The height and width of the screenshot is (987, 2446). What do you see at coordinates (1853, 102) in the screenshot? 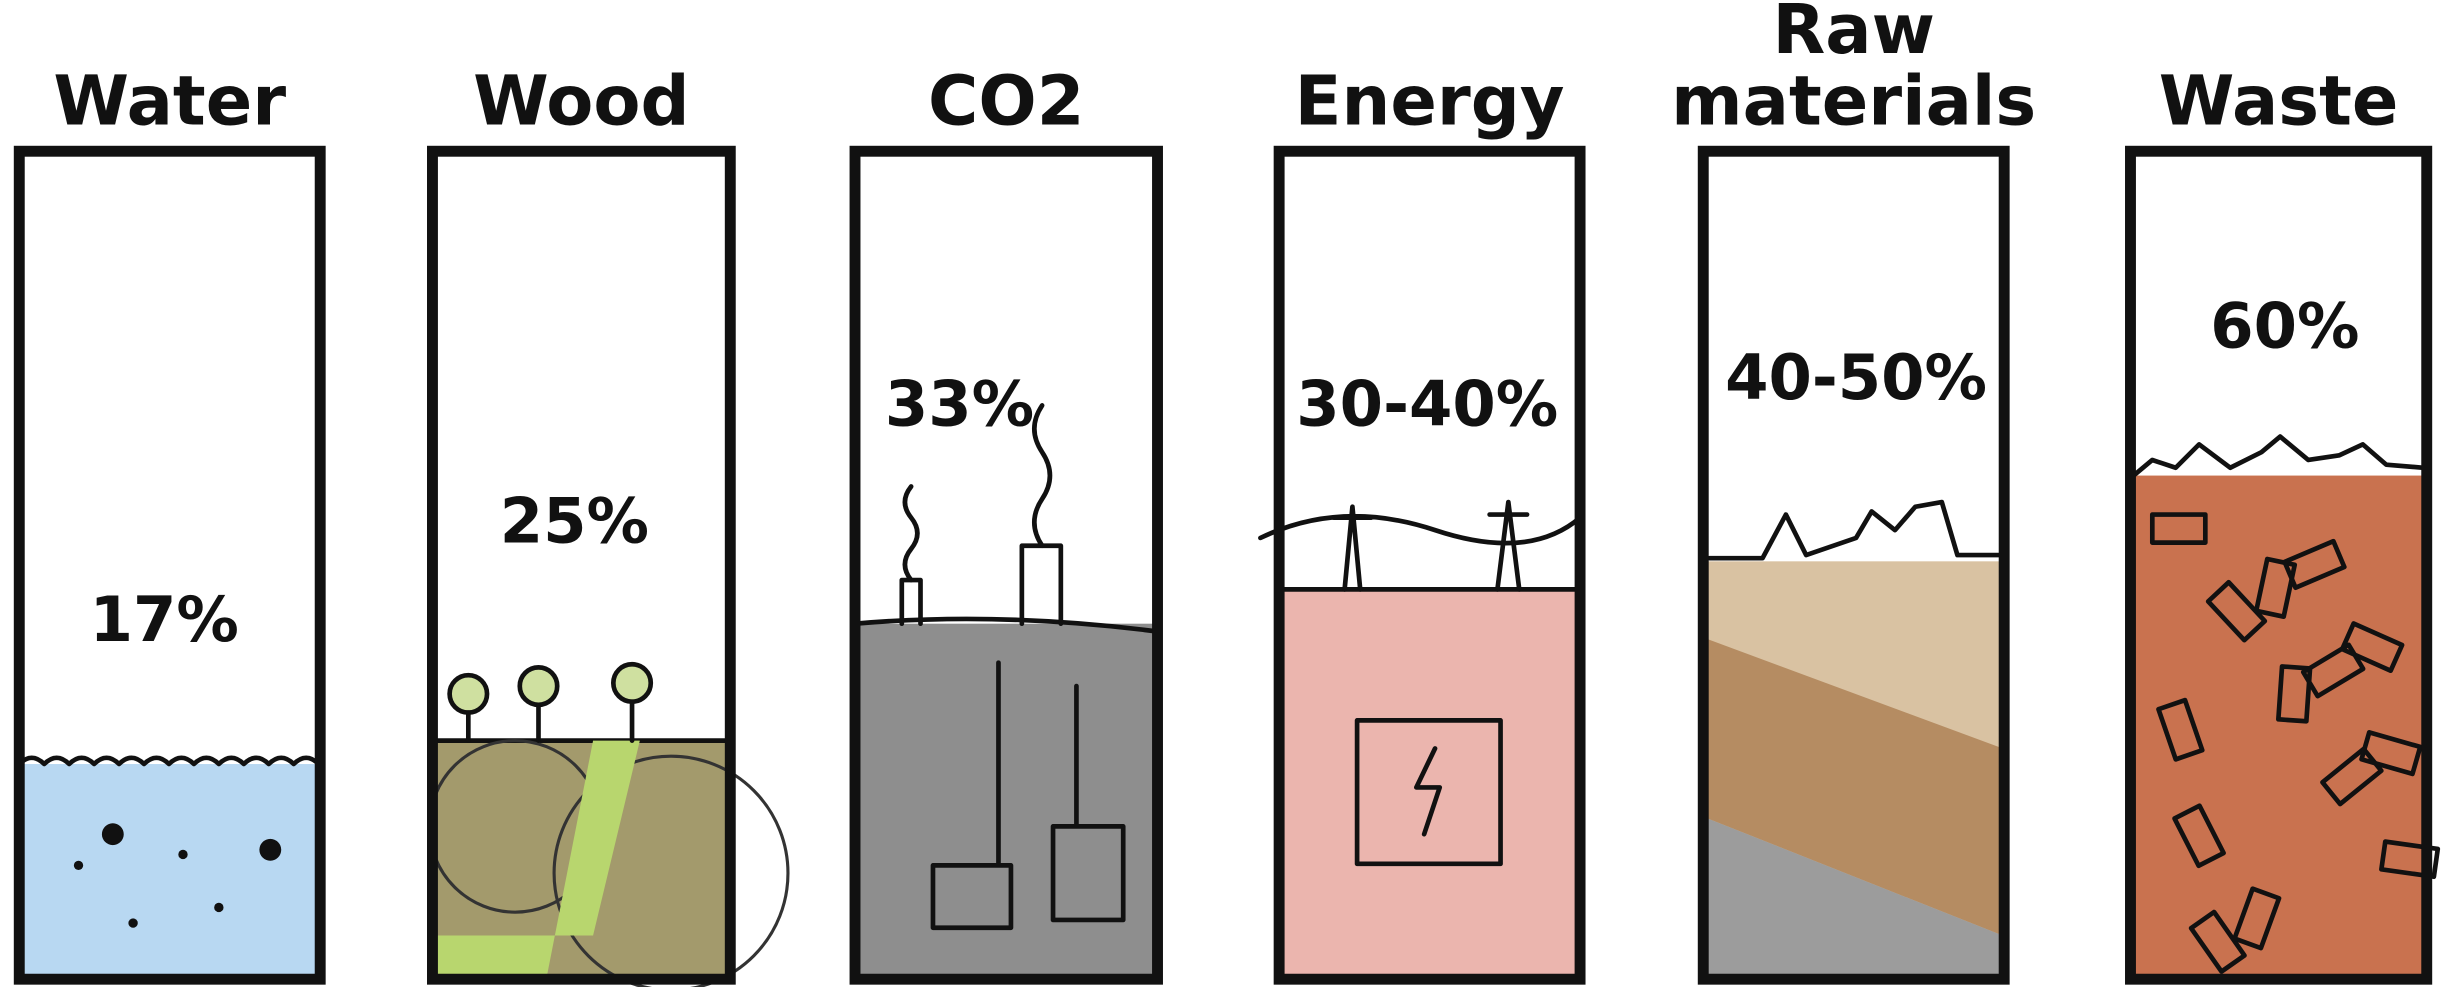
I see `panel-title: materials` at bounding box center [1853, 102].